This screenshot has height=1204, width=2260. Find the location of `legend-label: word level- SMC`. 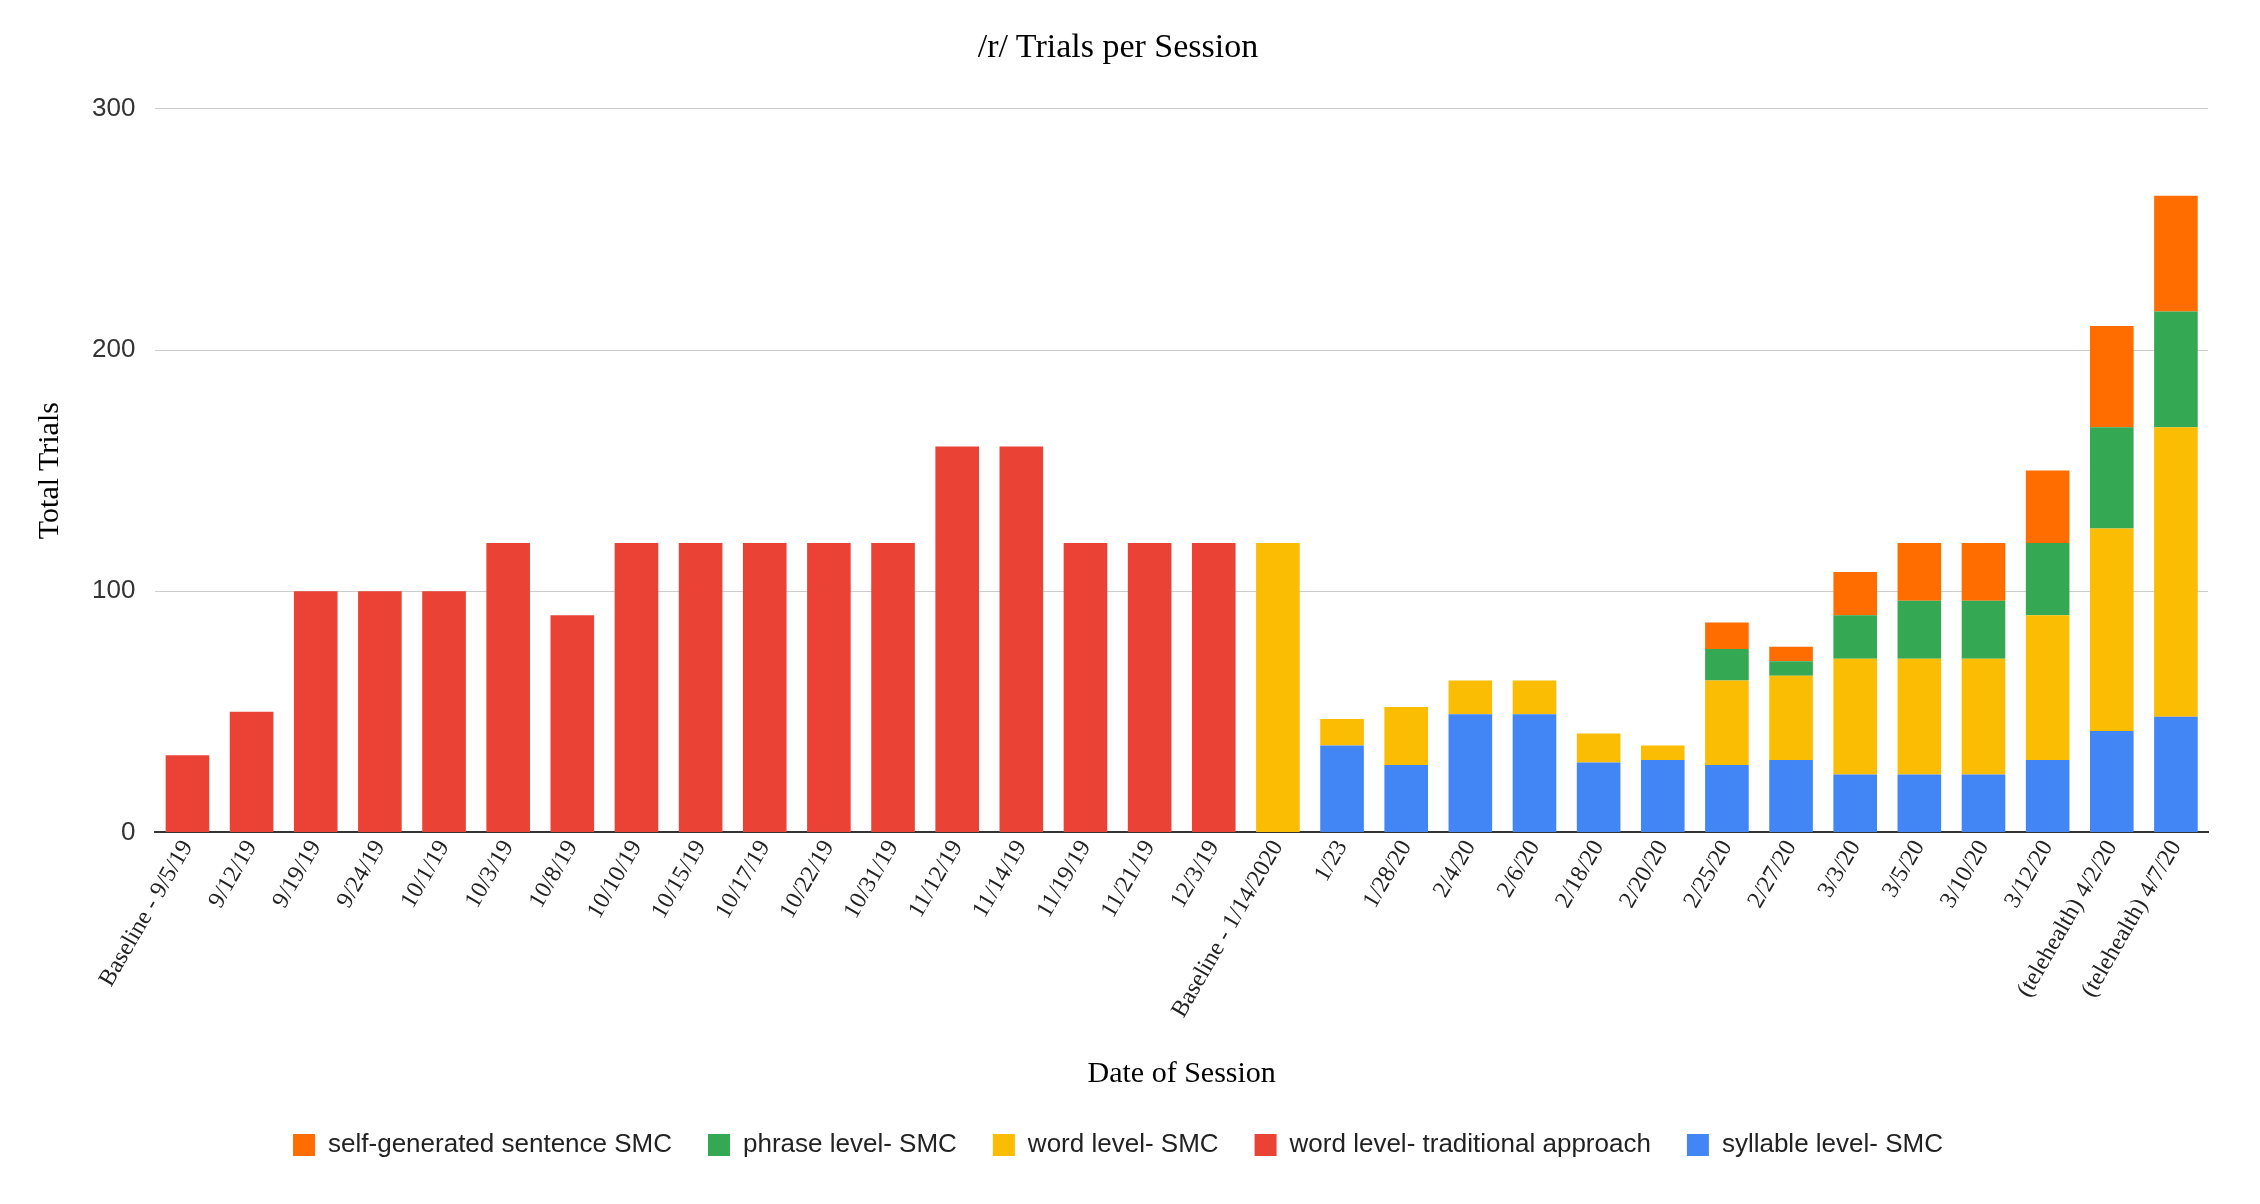

legend-label: word level- SMC is located at coordinates (1122, 1143).